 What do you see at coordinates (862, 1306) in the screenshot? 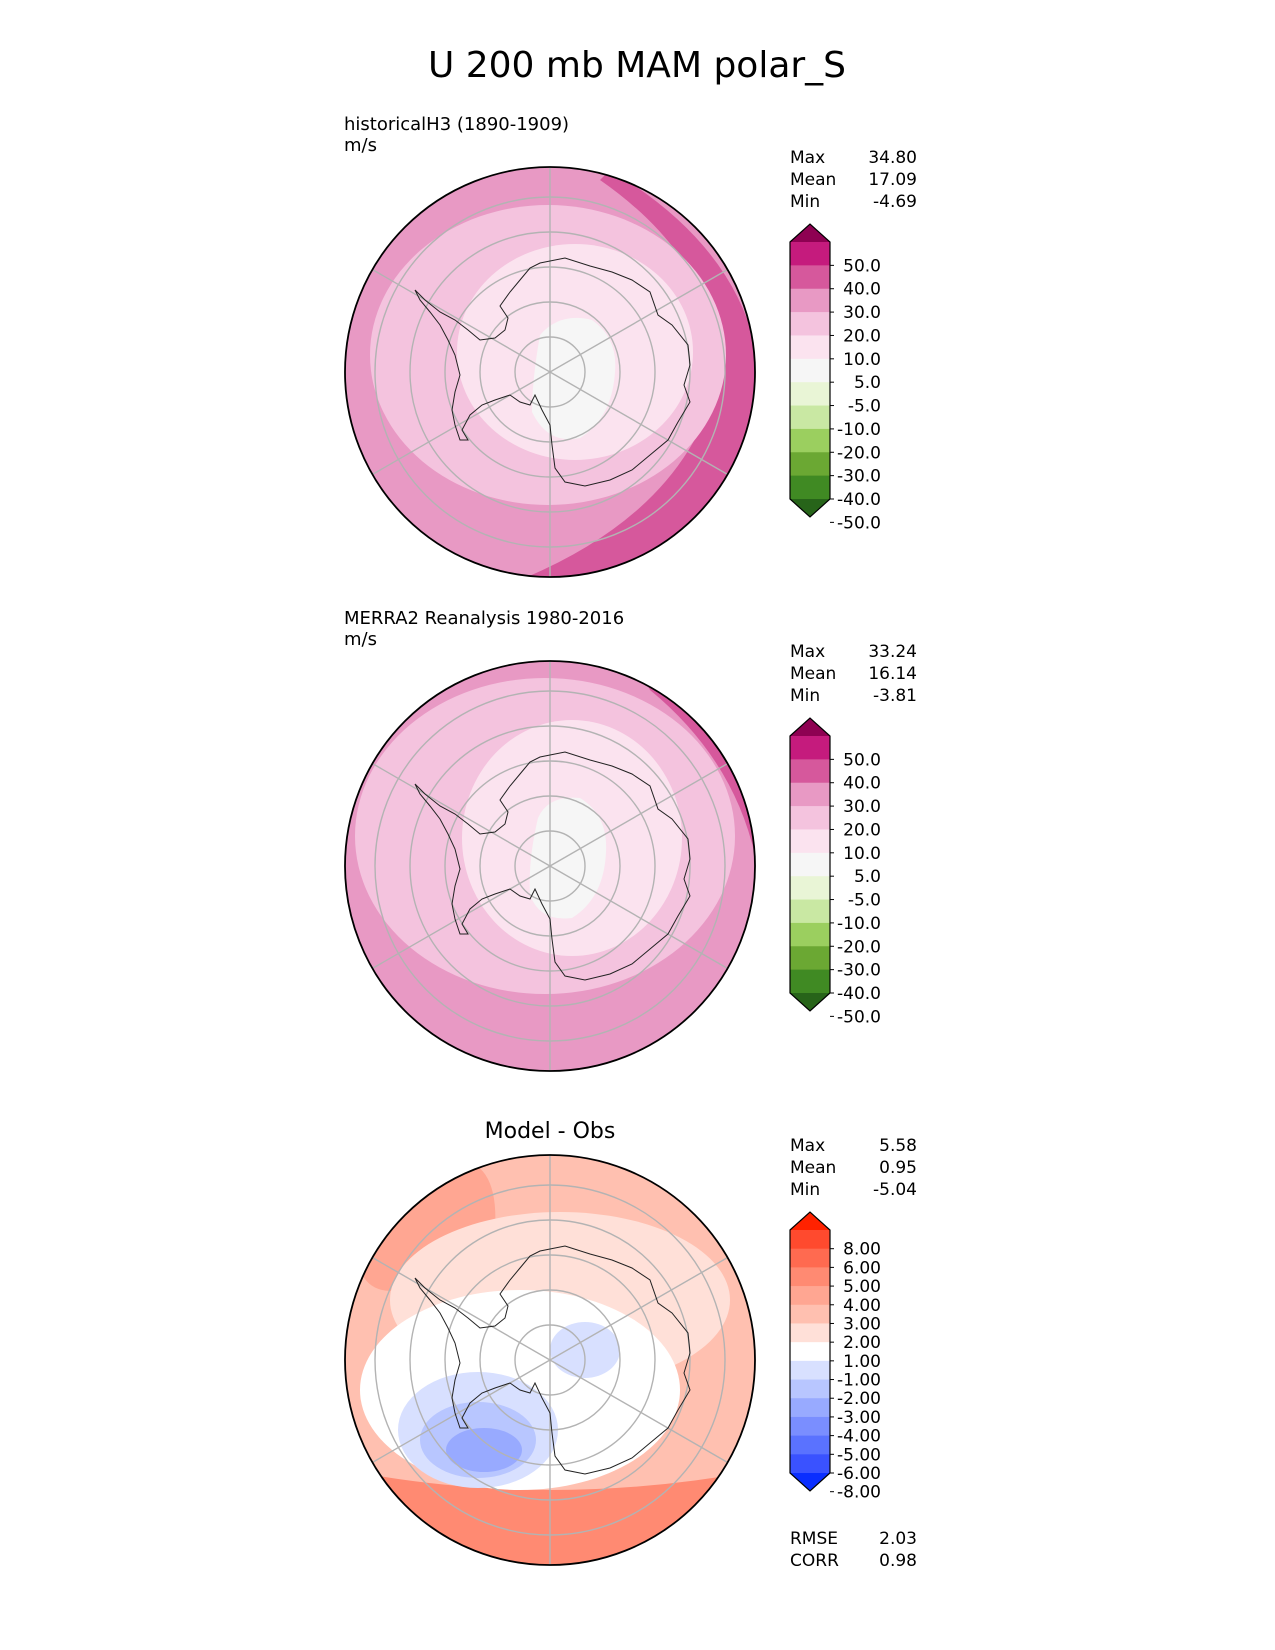
I see `panel-3-colorbar-label: 4.00` at bounding box center [862, 1306].